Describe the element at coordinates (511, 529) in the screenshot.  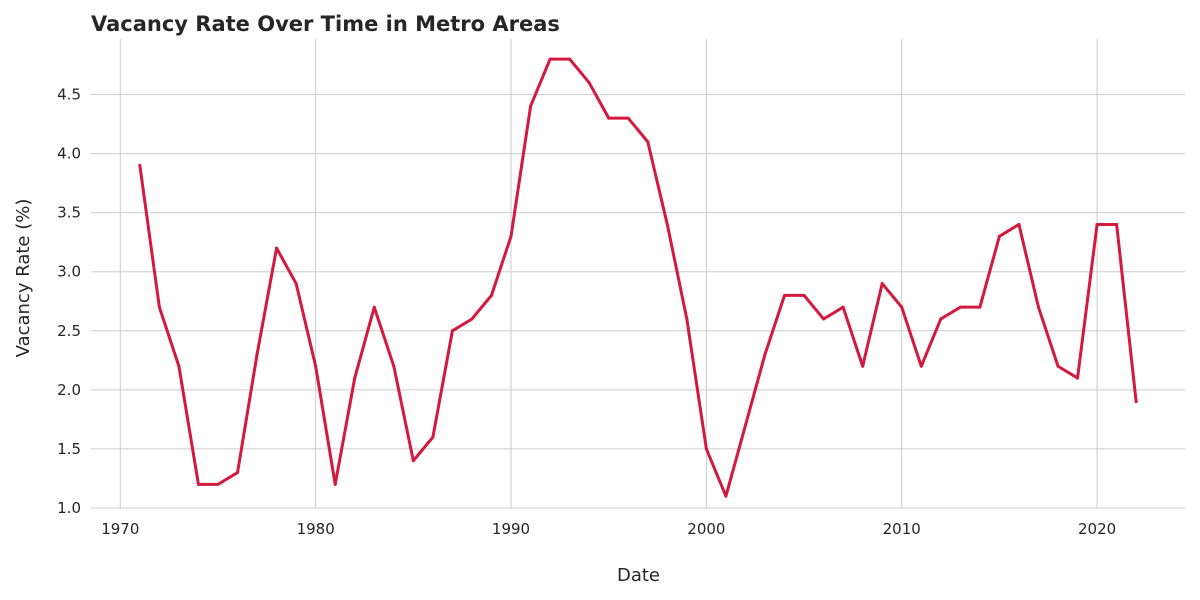
I see `x-tick-label: 1990` at that location.